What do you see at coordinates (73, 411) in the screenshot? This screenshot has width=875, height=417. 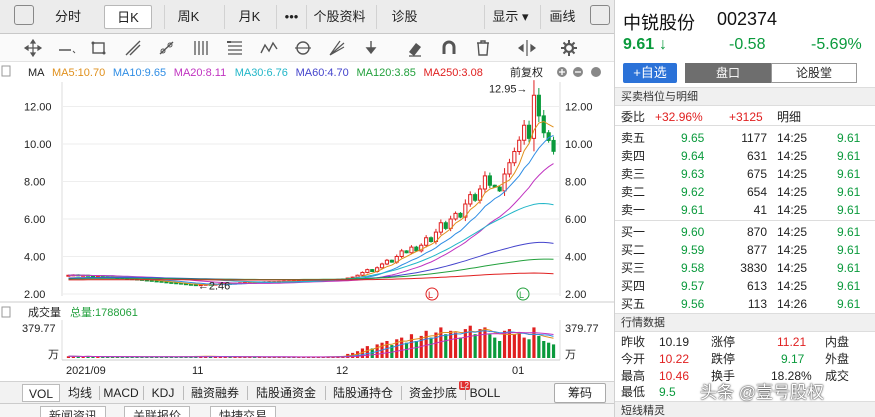 I see `tab-news: 新闻资讯` at bounding box center [73, 411].